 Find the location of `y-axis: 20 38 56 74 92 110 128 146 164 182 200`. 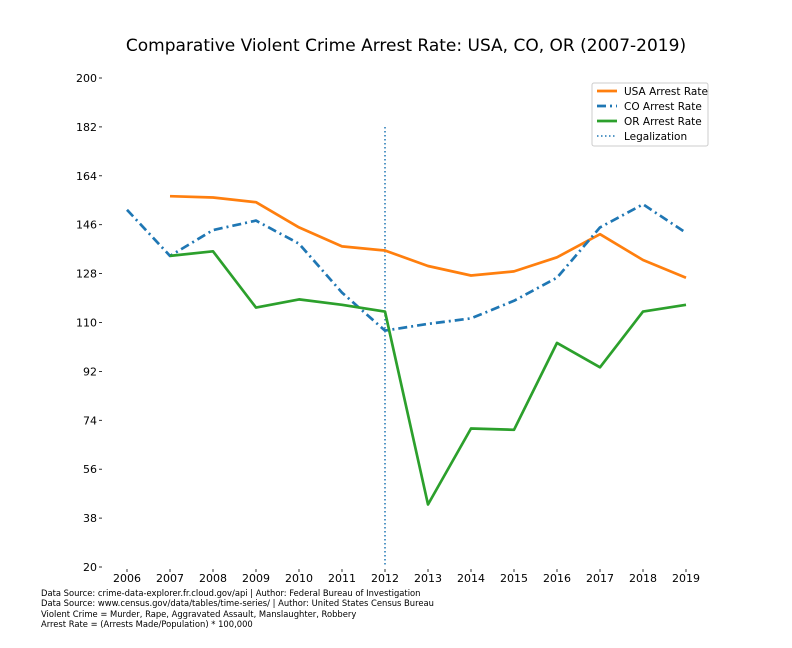

y-axis: 20 38 56 74 92 110 128 146 164 182 200 is located at coordinates (89, 323).